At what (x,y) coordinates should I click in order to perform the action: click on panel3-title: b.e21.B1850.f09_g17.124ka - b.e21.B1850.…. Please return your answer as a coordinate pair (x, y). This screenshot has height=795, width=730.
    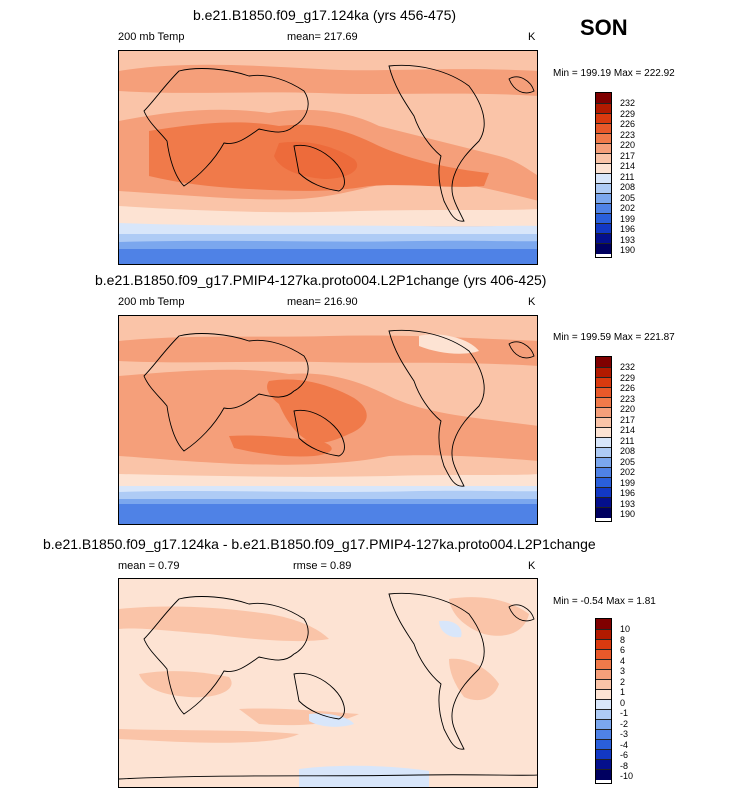
    Looking at the image, I should click on (319, 544).